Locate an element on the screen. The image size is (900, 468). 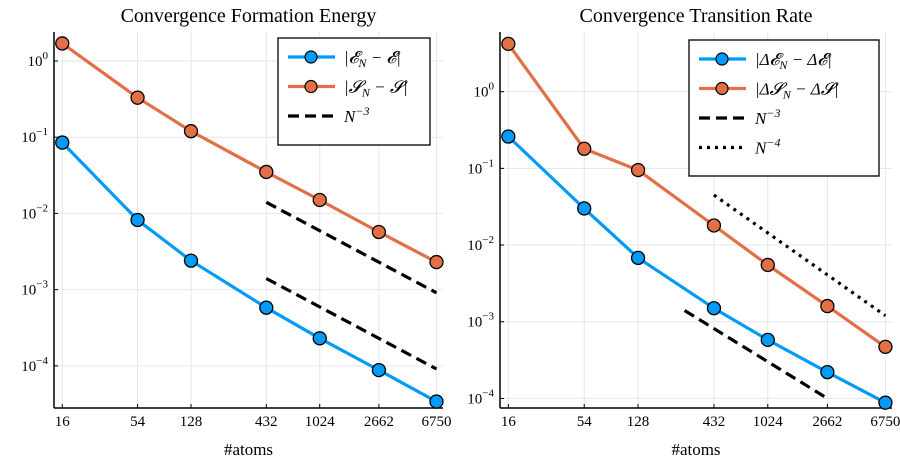
legend-label: |Δ𝓢N − Δ𝓢| is located at coordinates (797, 91).